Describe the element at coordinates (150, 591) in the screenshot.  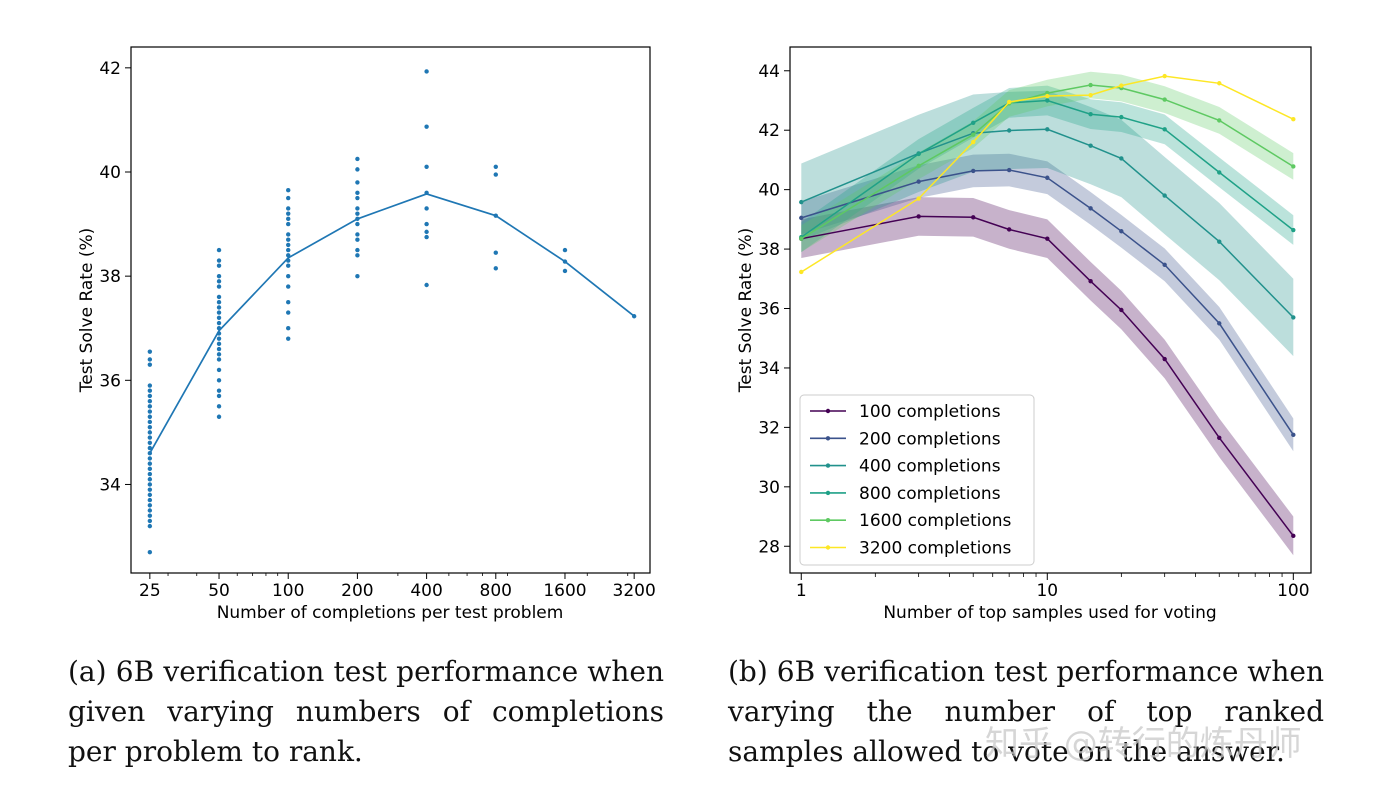
I see `x-tick-label: 25` at that location.